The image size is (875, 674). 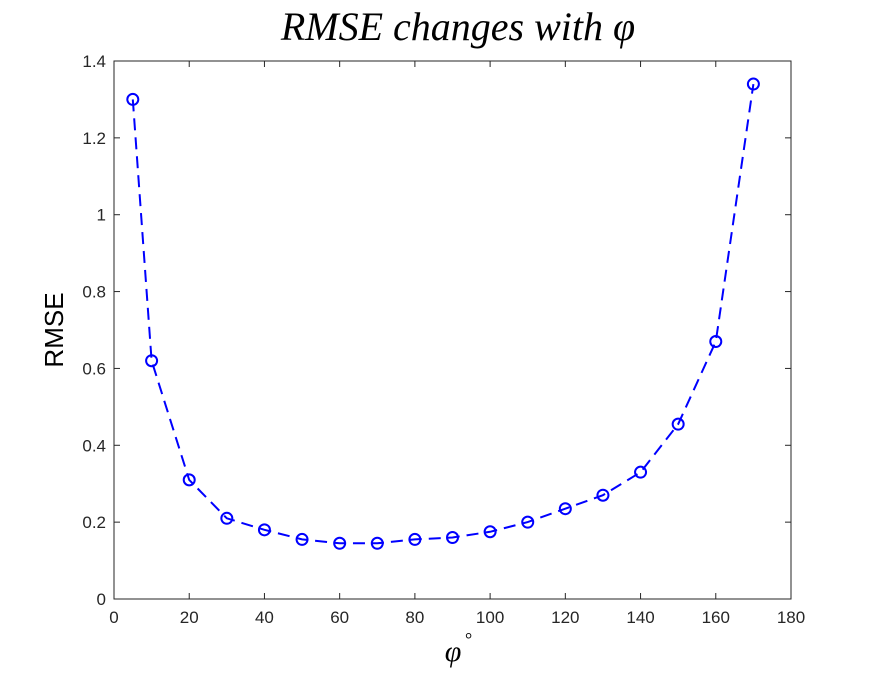 What do you see at coordinates (54, 329) in the screenshot?
I see `y-axis-label: RMSE` at bounding box center [54, 329].